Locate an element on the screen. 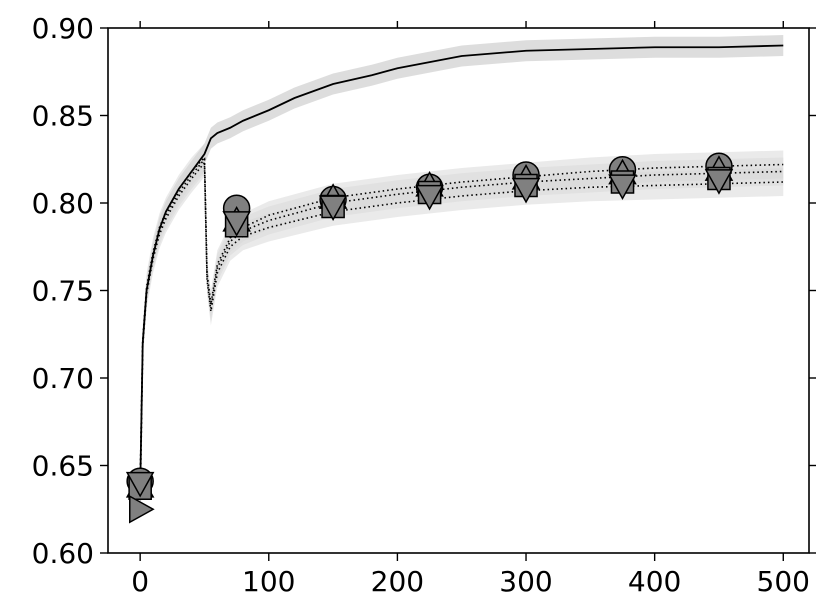 This screenshot has width=831, height=614. y-tick-label: 0.80 is located at coordinates (63, 203).